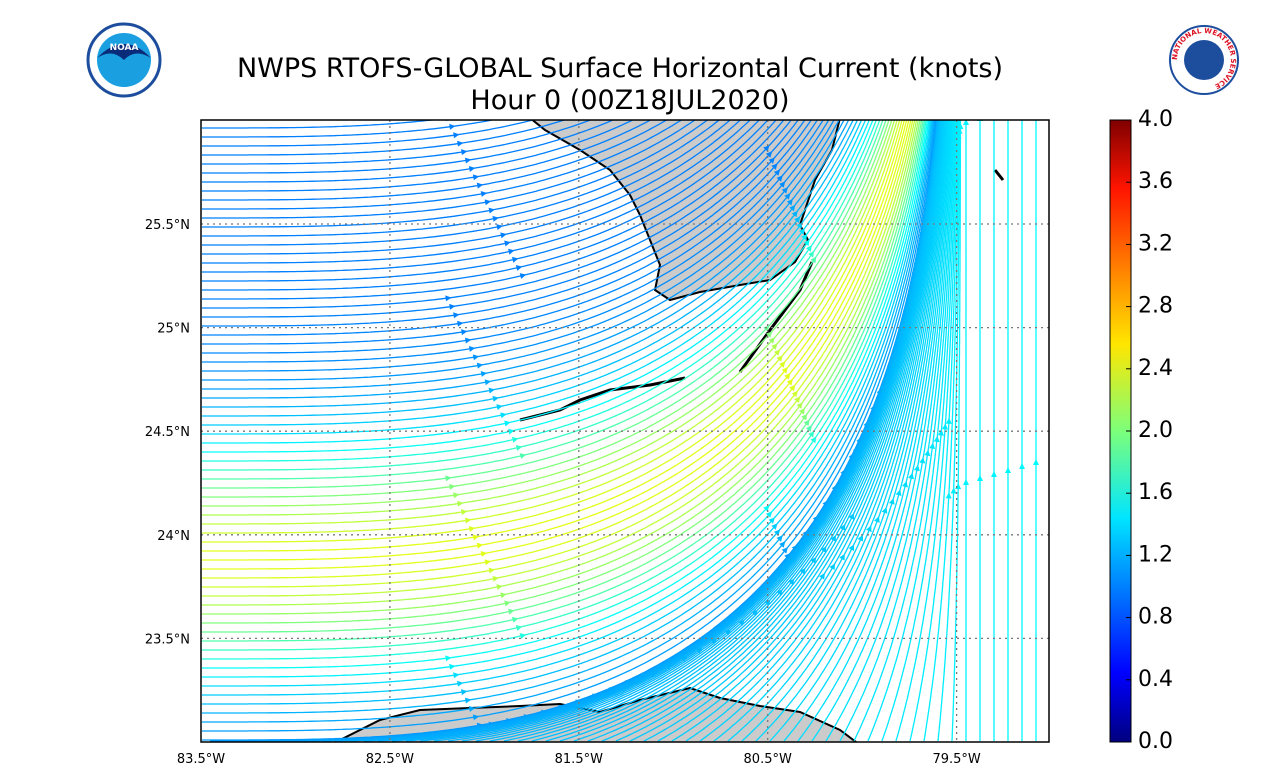  Describe the element at coordinates (1155, 617) in the screenshot. I see `colorbar-label: 0.8` at that location.